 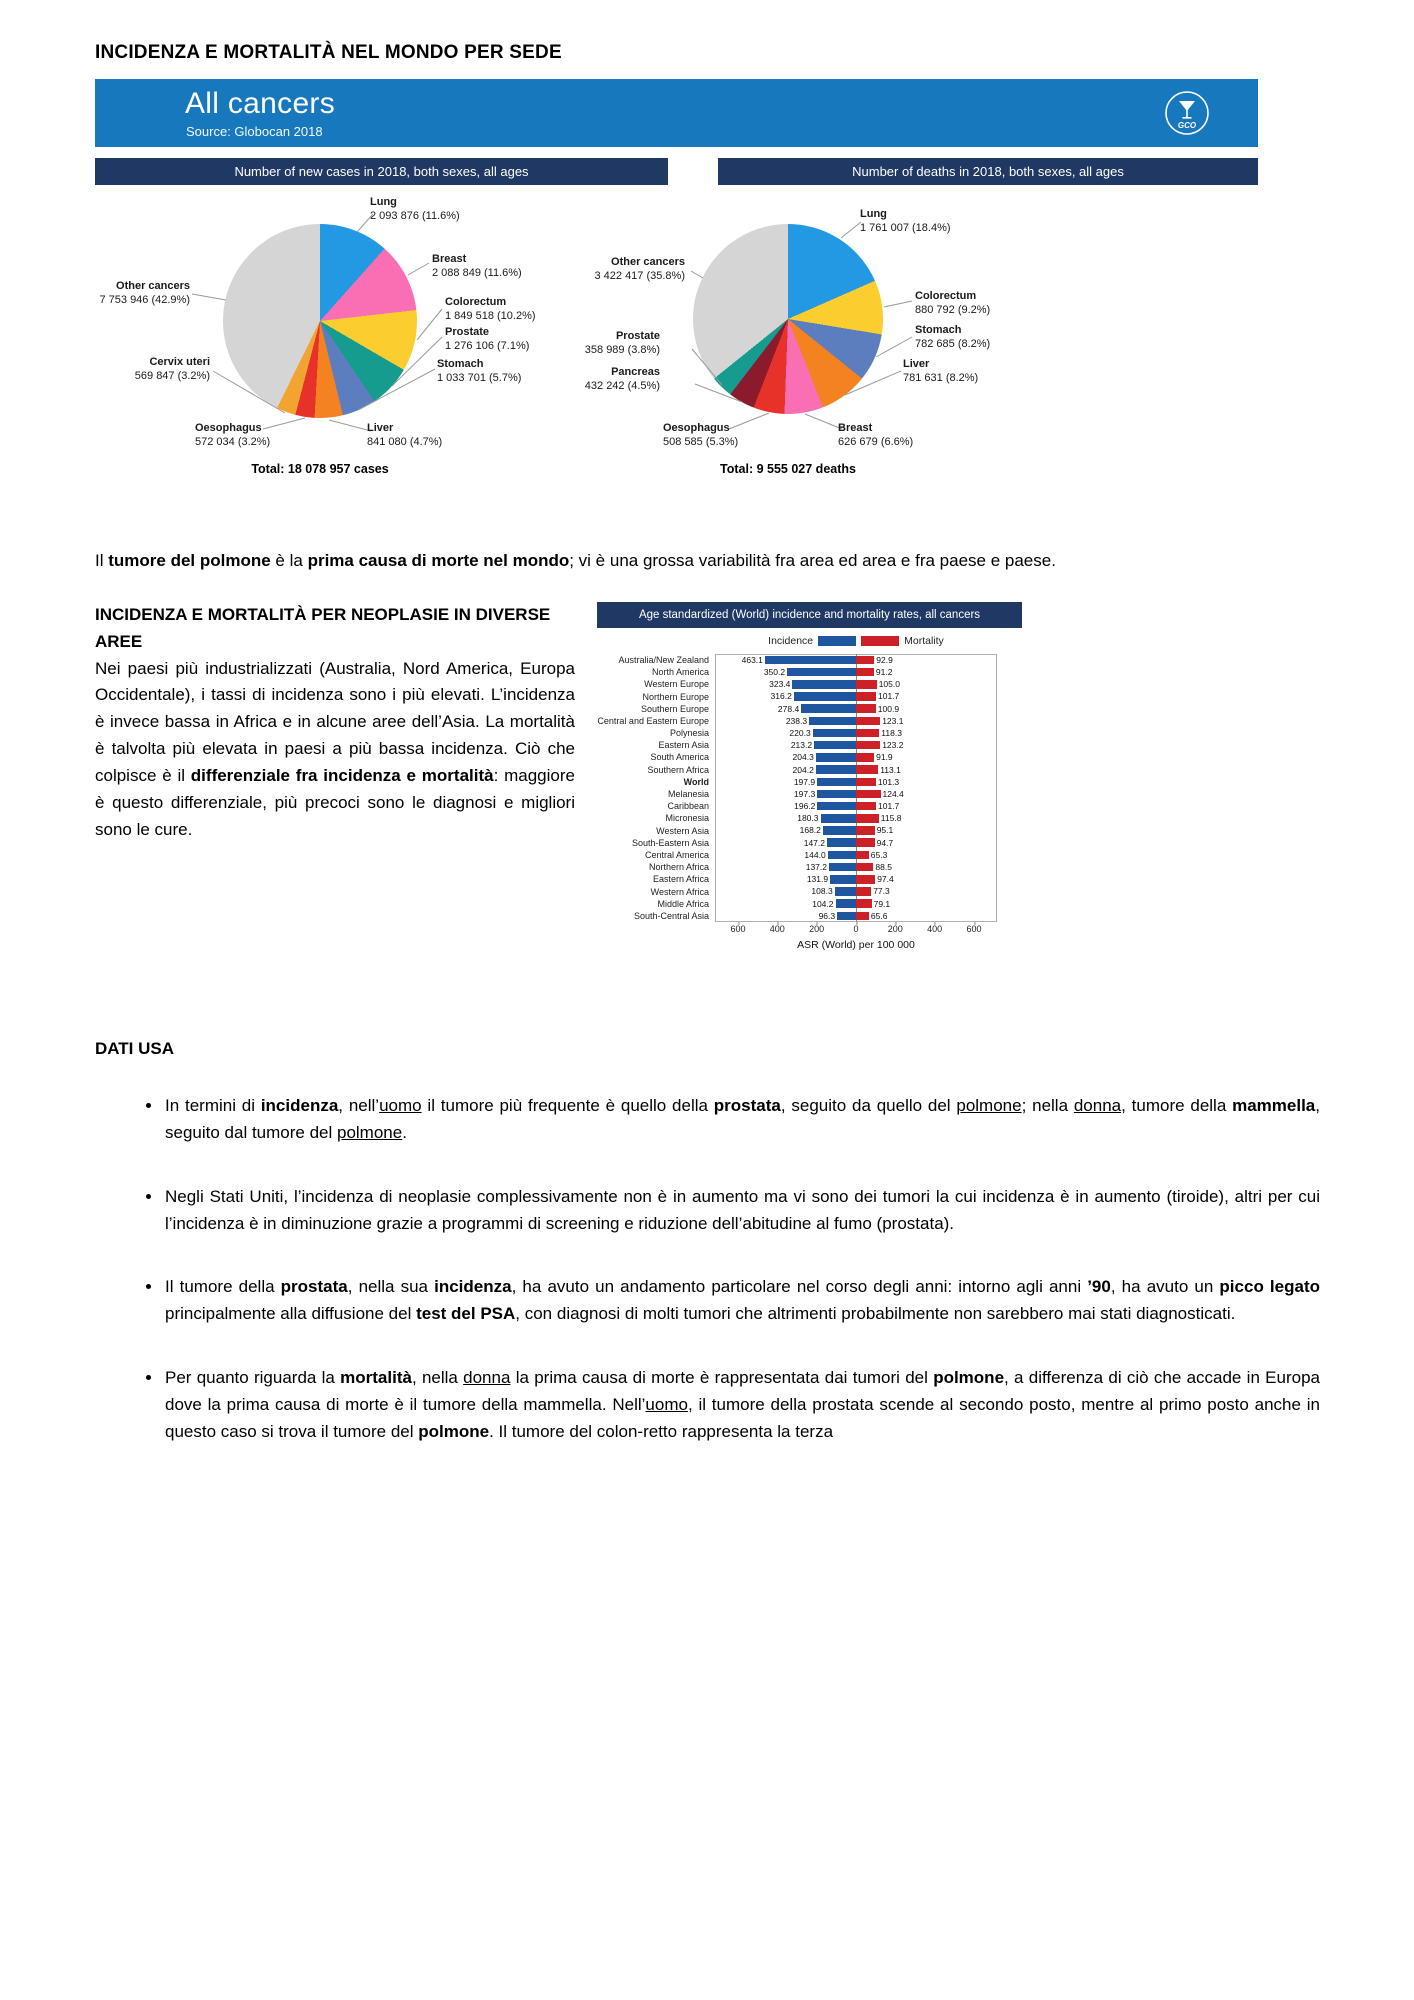 What do you see at coordinates (804, 781) in the screenshot?
I see `incidence-value: 197.9` at bounding box center [804, 781].